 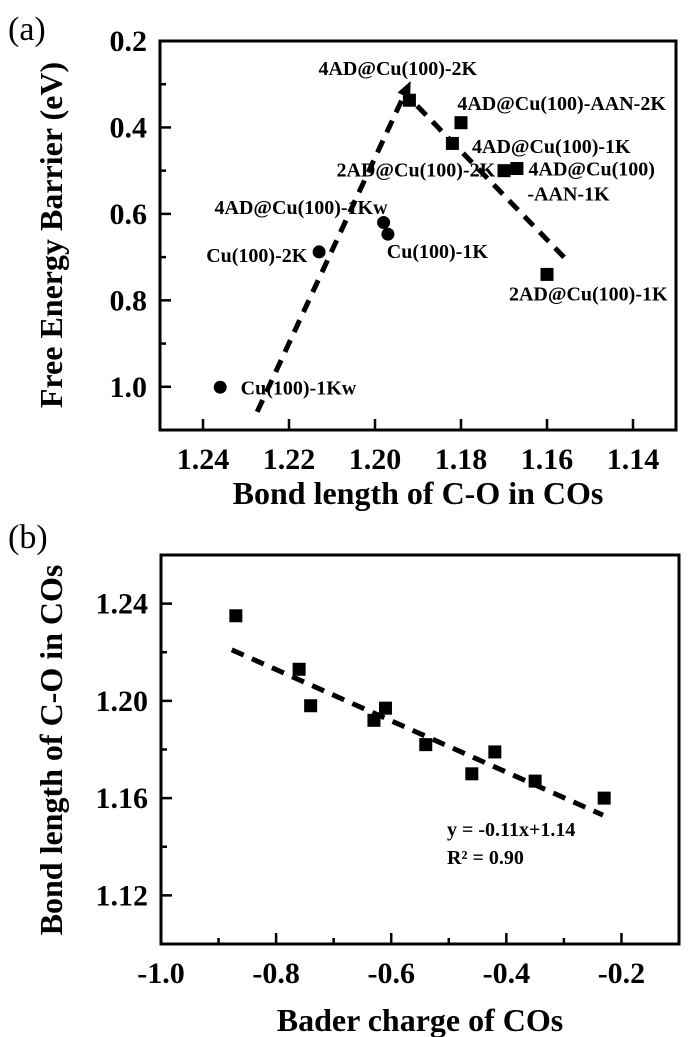 I want to click on panel-label-b: (b), so click(x=28, y=537).